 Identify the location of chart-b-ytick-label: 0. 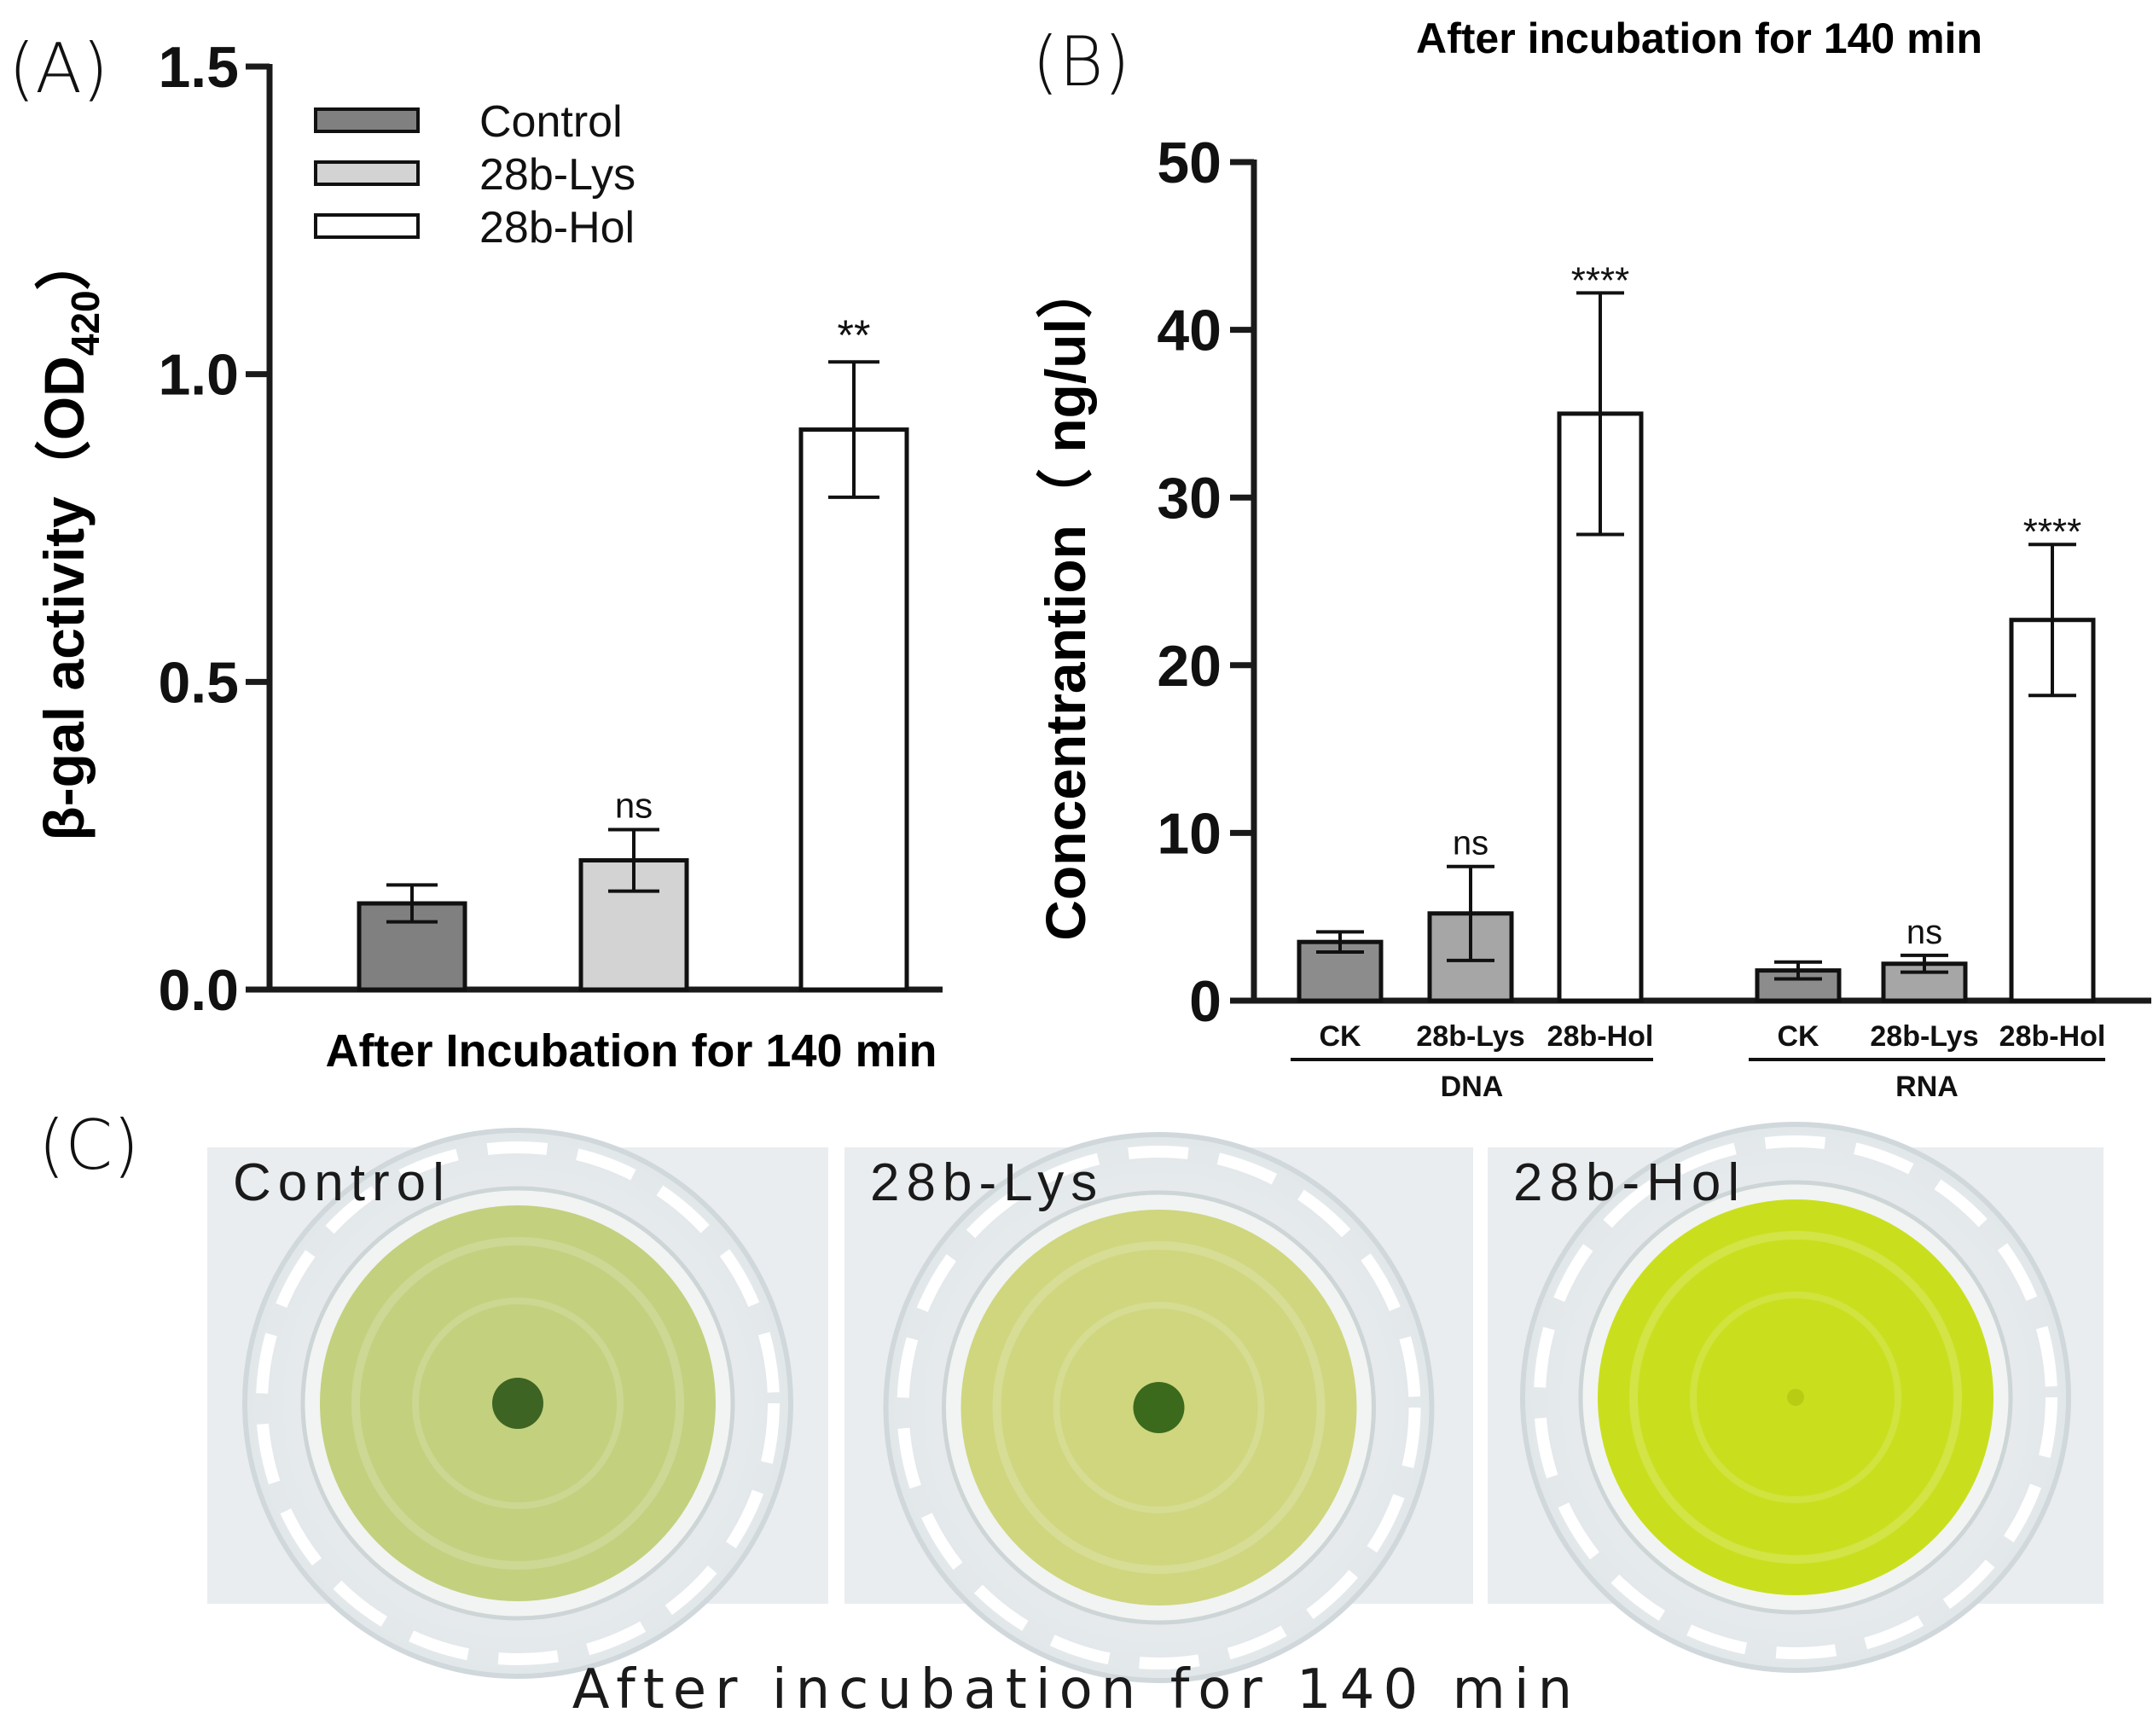
(1205, 1001).